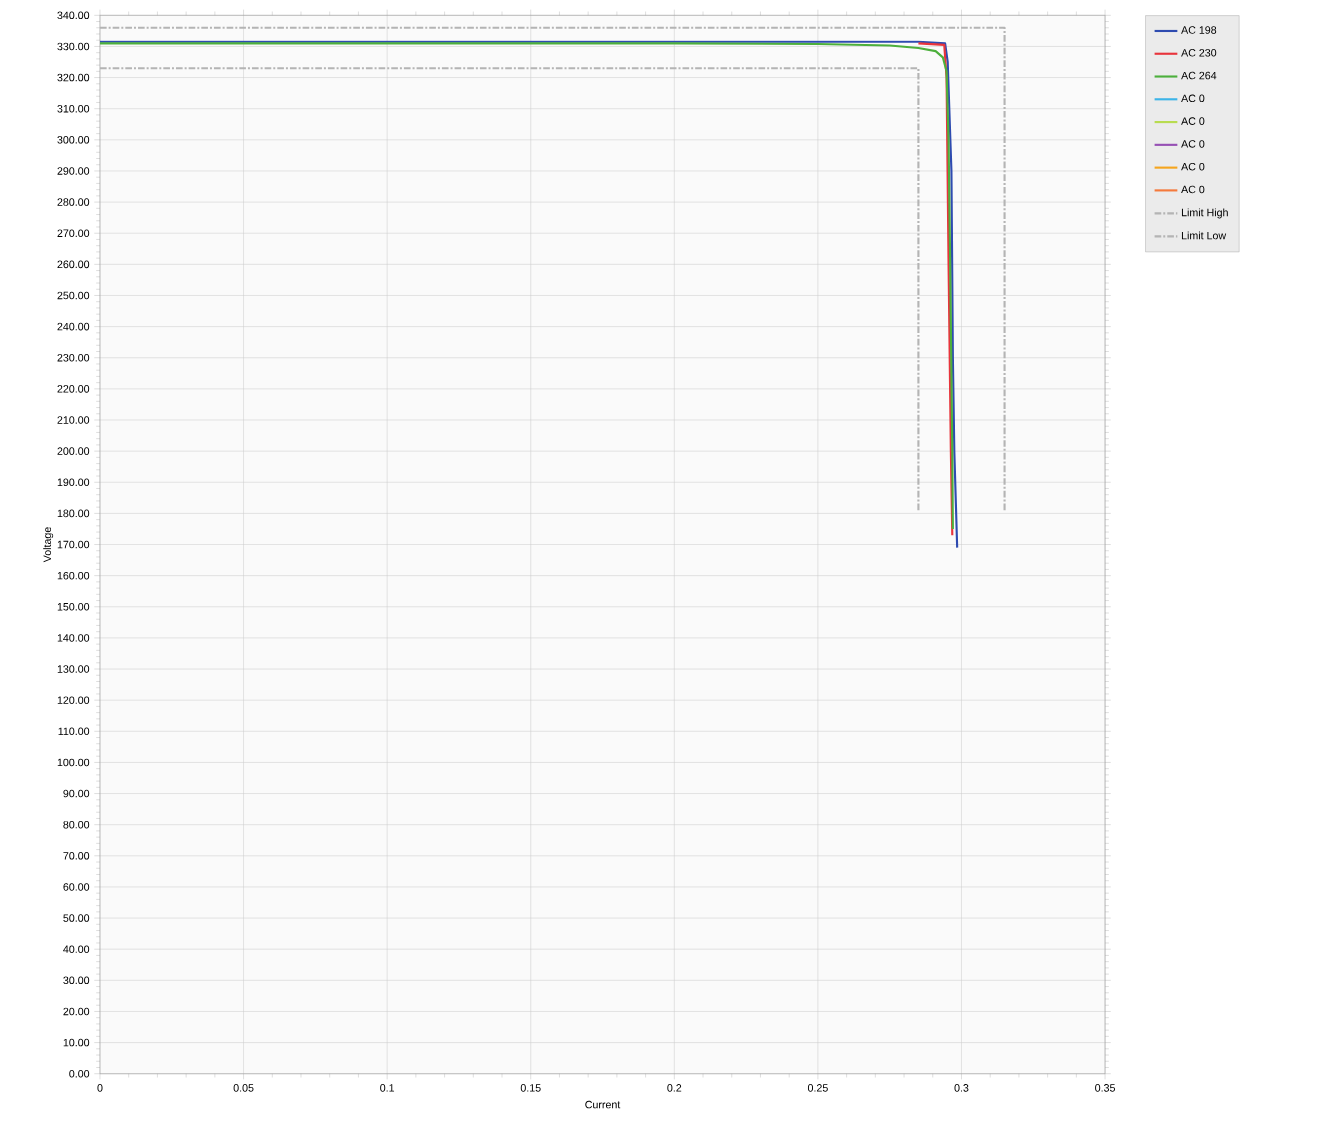 The height and width of the screenshot is (1130, 1333). What do you see at coordinates (73, 358) in the screenshot?
I see `y-tick-label: 230.00` at bounding box center [73, 358].